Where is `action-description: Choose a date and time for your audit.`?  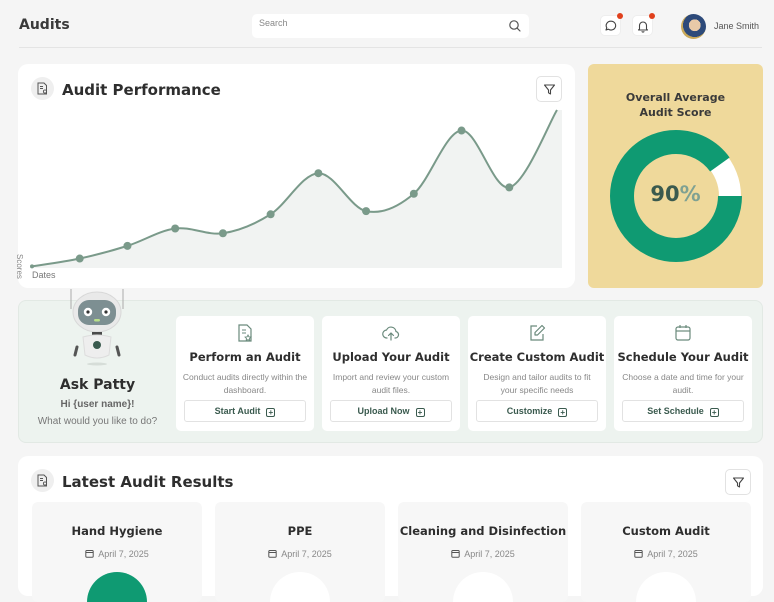
action-description: Choose a date and time for your audit. is located at coordinates (683, 383).